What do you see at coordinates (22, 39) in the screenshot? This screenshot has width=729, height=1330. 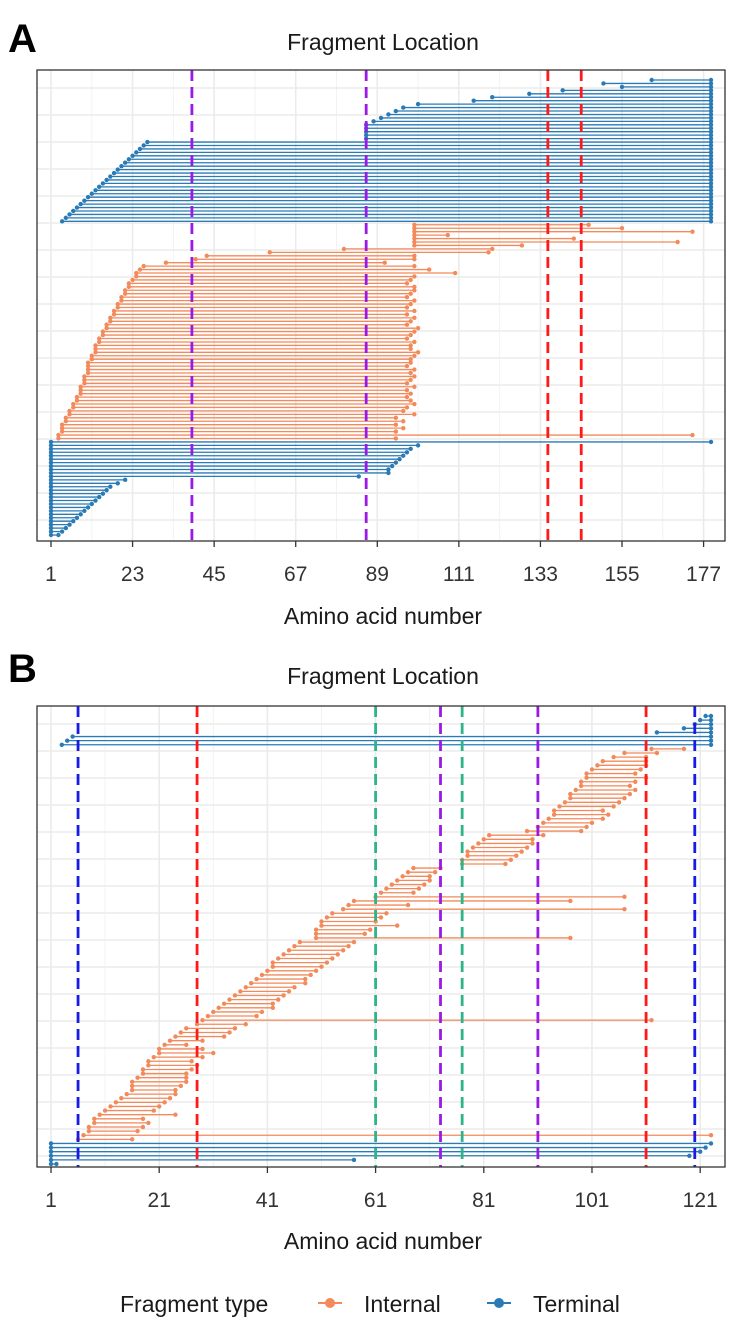 I see `panel-label-a: A` at bounding box center [22, 39].